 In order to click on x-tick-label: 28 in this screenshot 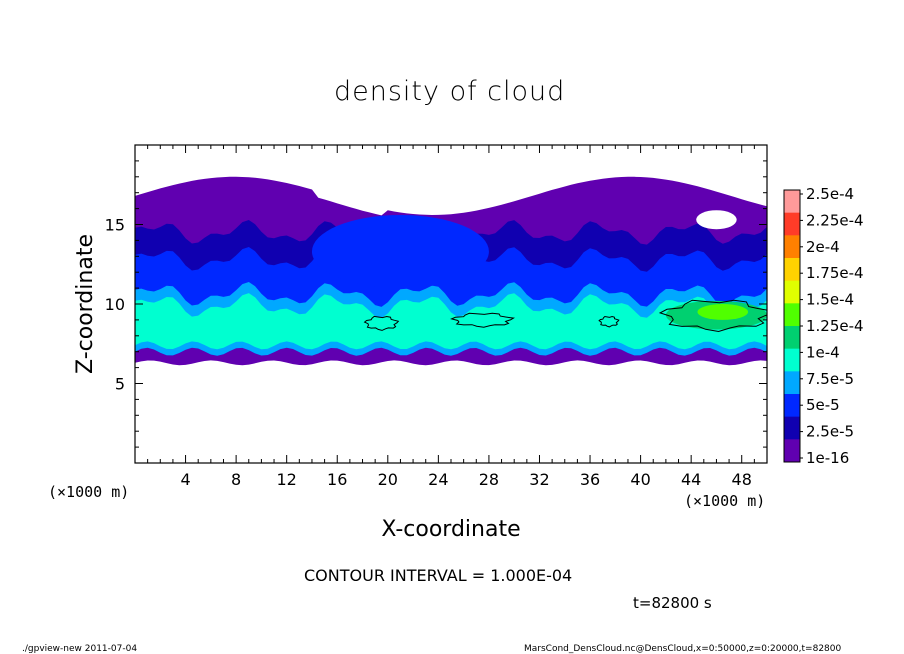, I will do `click(489, 479)`.